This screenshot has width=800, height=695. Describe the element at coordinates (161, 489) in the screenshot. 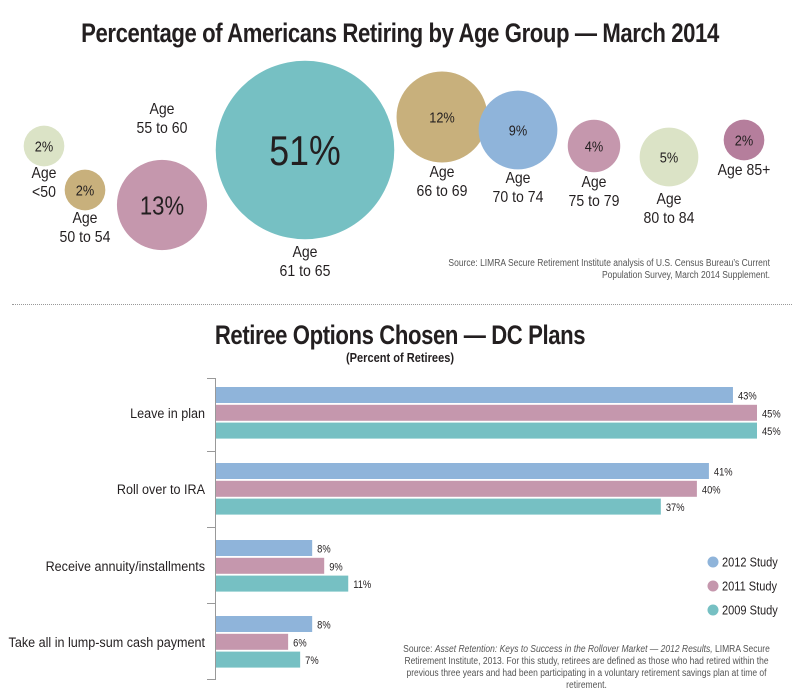

I see `category-label: Roll over to IRA` at that location.